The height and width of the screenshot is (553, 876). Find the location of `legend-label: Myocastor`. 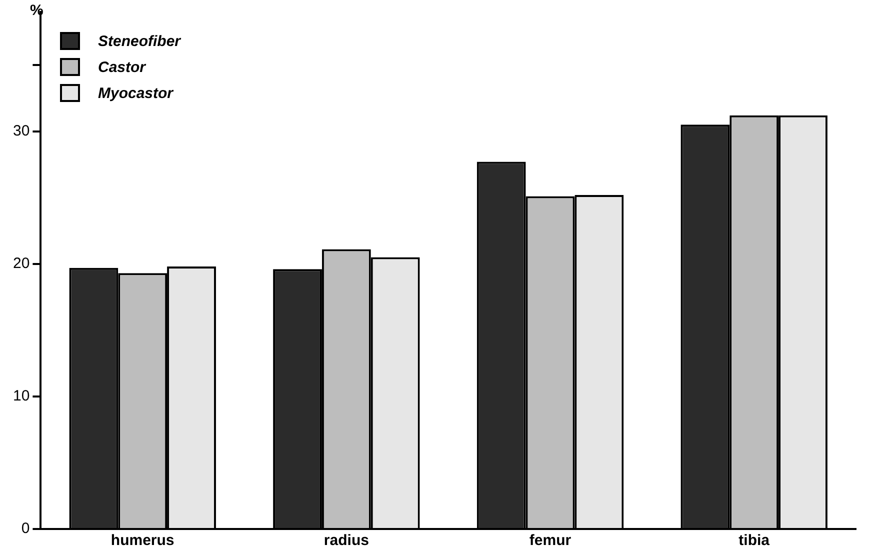

legend-label: Myocastor is located at coordinates (136, 93).